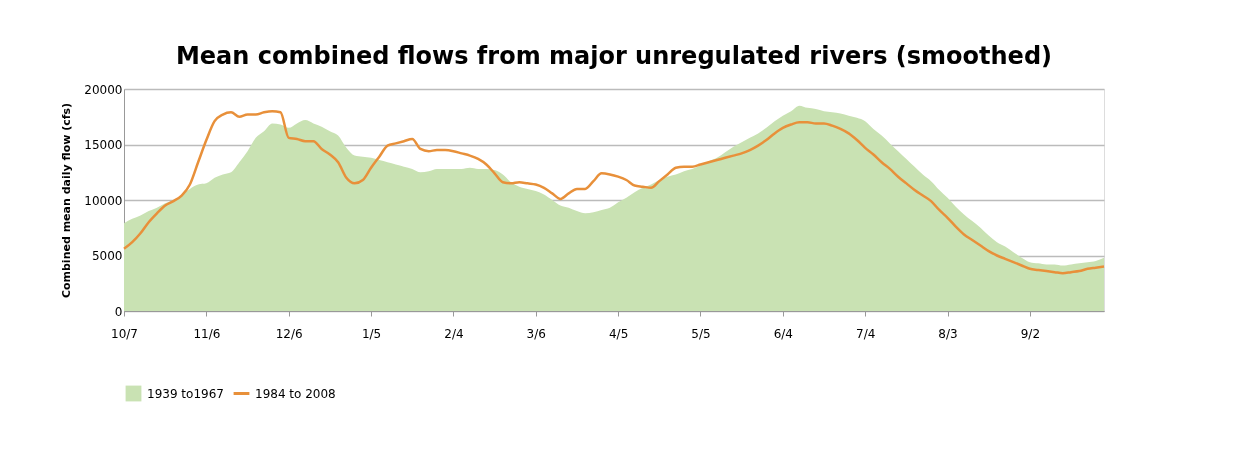 The height and width of the screenshot is (460, 1233). Describe the element at coordinates (124, 333) in the screenshot. I see `x-tick-label: 10/7` at that location.